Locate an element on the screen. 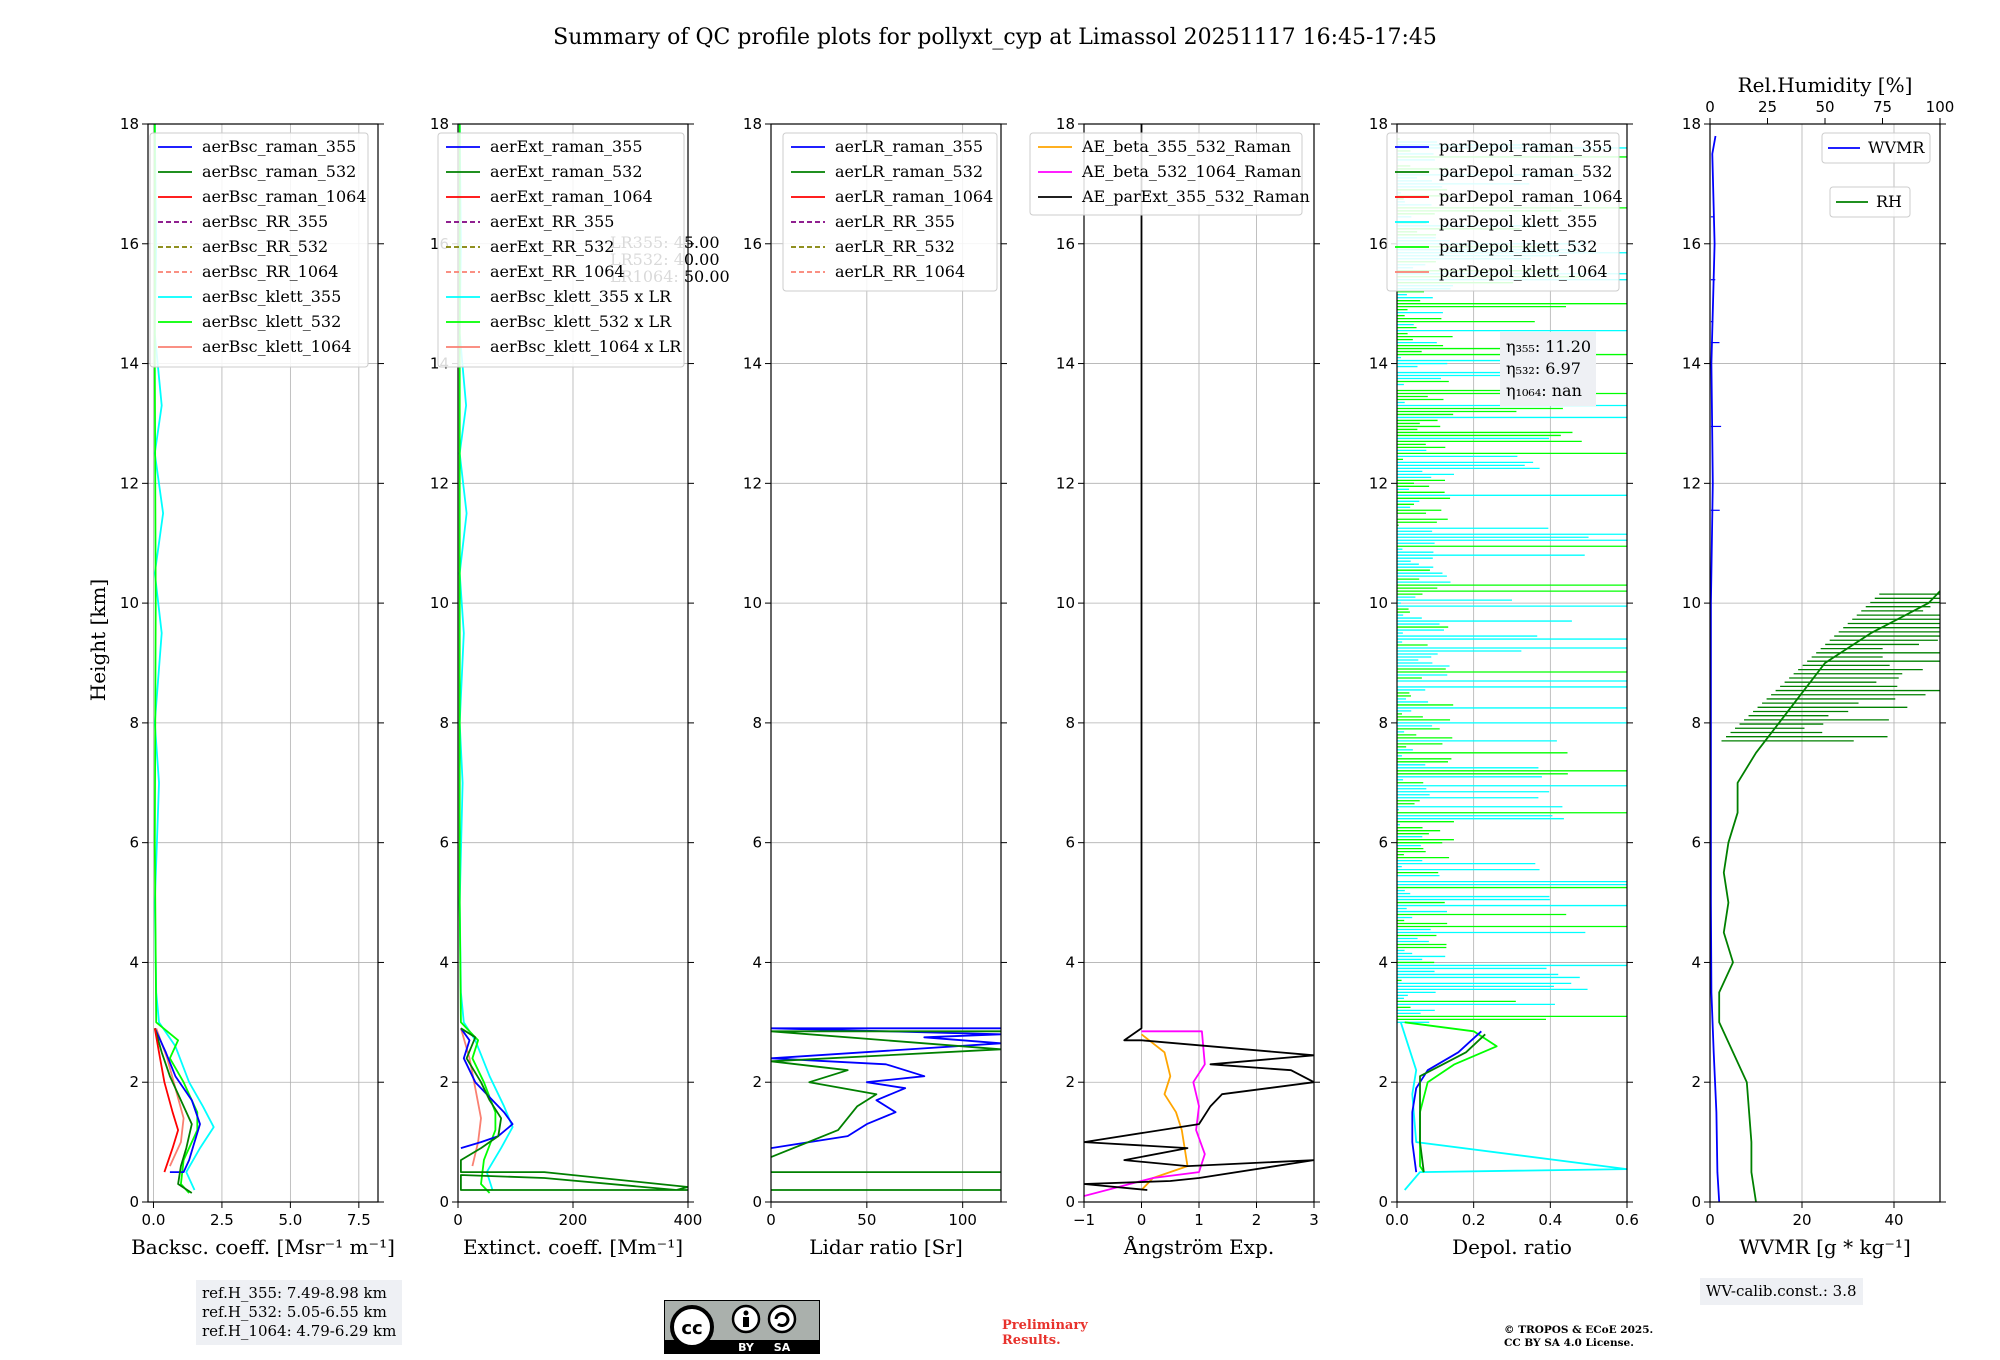 This screenshot has height=1360, width=2000. cc-logo-icon is located at coordinates (692, 1327).